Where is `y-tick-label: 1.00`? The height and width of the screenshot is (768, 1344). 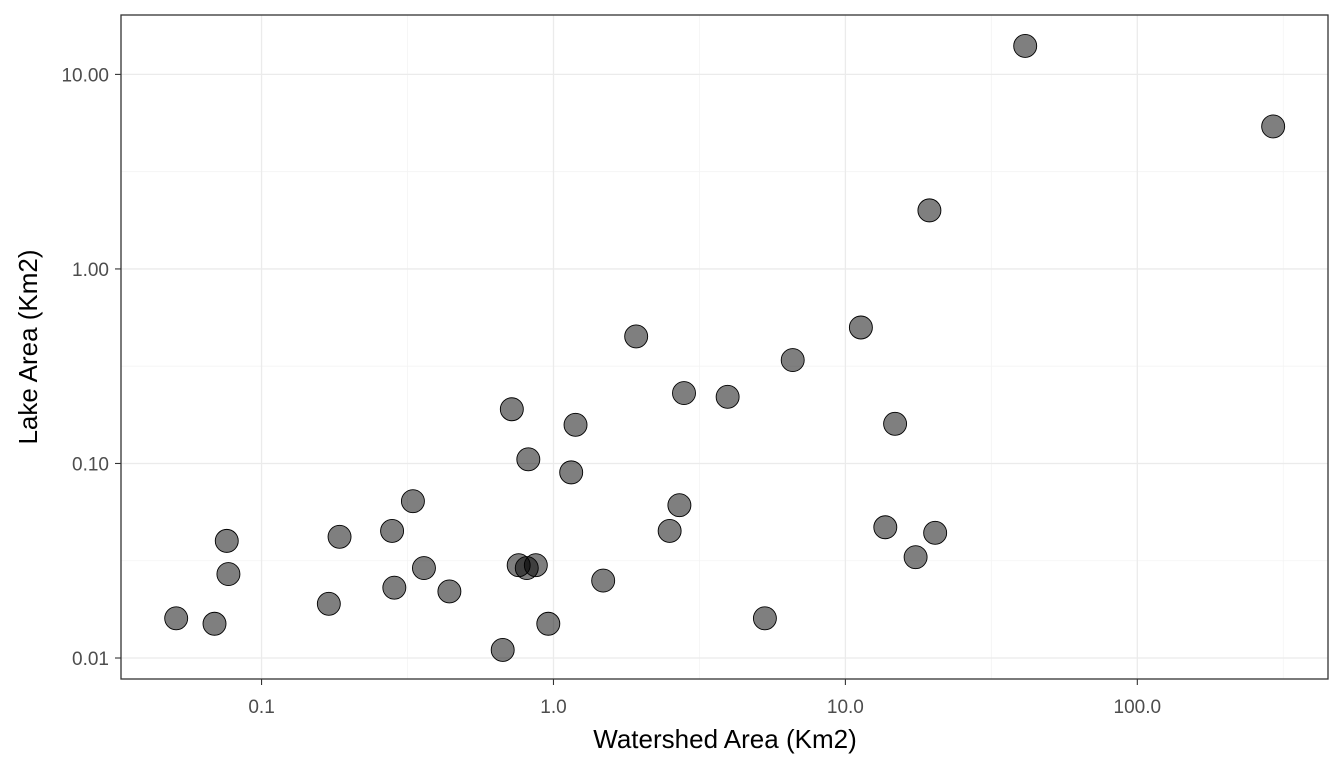
y-tick-label: 1.00 is located at coordinates (90, 270).